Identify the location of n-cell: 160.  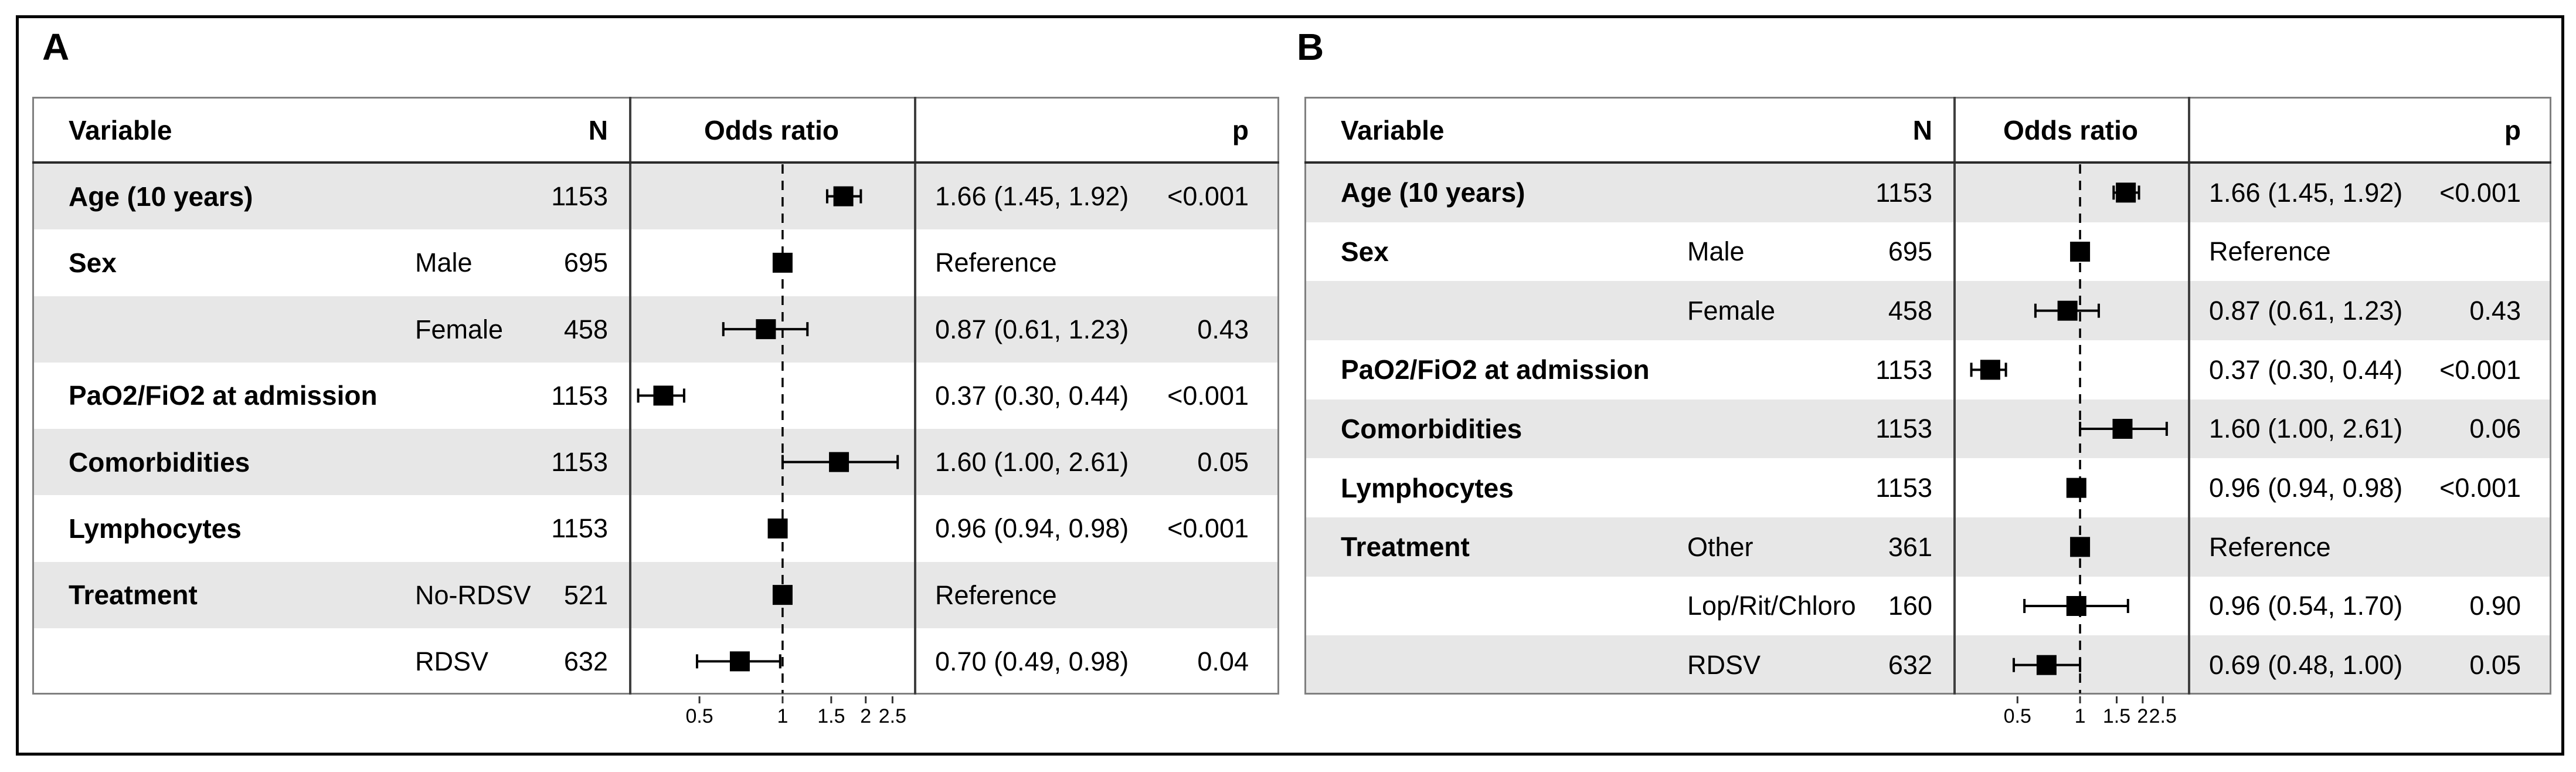
(1910, 606).